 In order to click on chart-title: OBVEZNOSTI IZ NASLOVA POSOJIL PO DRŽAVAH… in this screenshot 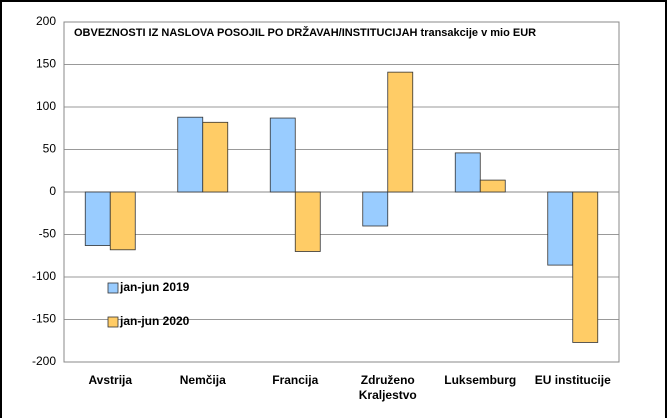, I will do `click(305, 32)`.